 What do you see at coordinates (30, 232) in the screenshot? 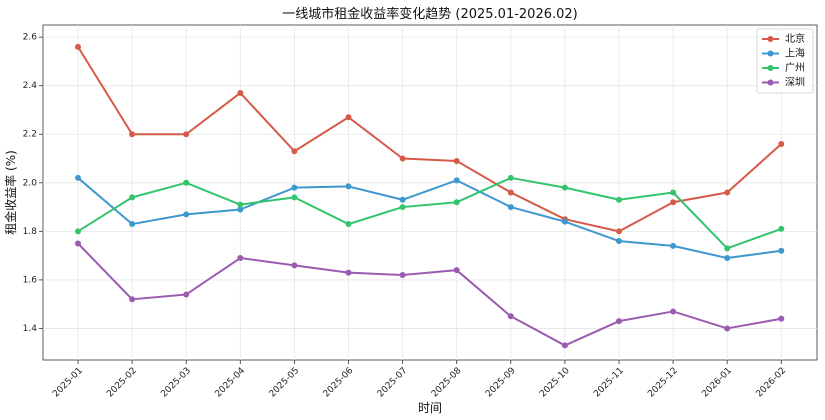
I see `y-tick-label: 1.8` at bounding box center [30, 232].